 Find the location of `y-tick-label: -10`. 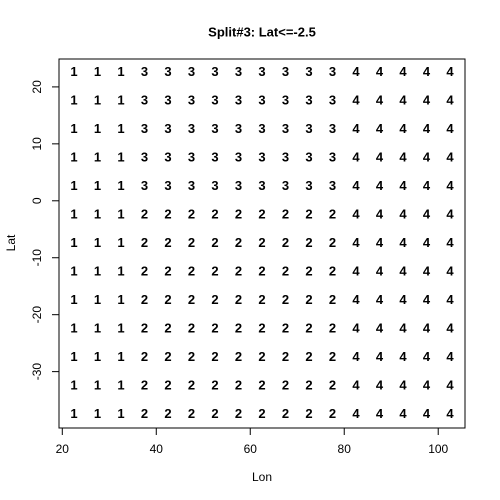

y-tick-label: -10 is located at coordinates (37, 258).